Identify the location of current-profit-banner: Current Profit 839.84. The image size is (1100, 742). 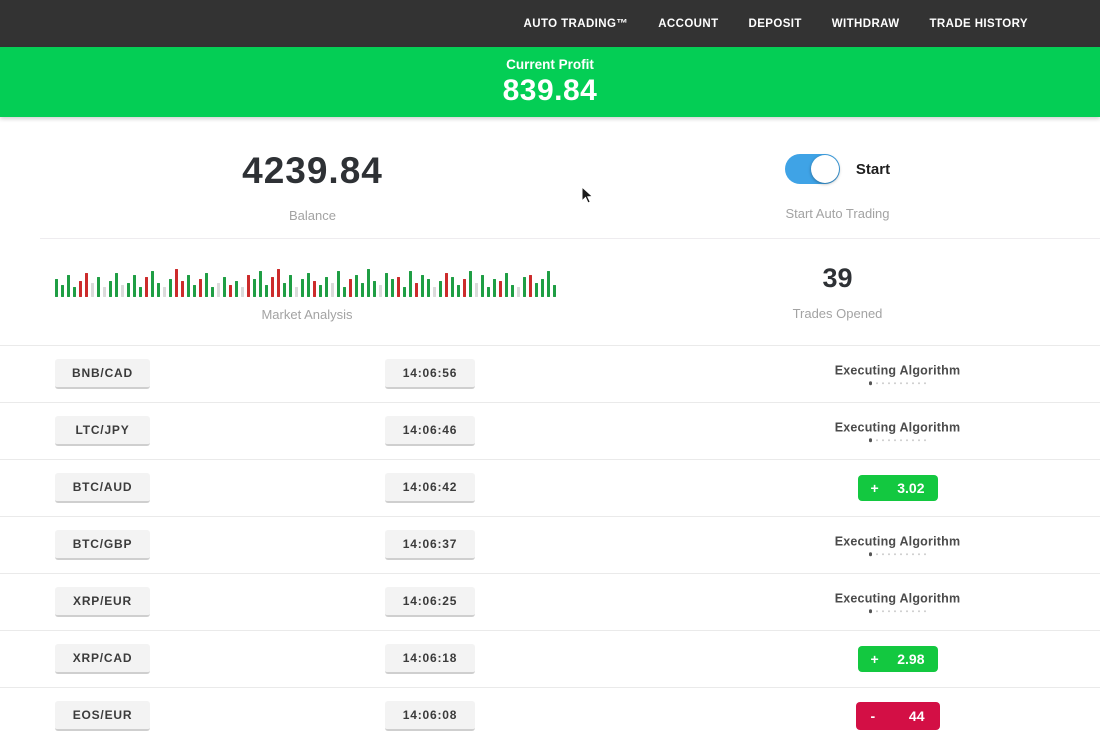
(550, 82).